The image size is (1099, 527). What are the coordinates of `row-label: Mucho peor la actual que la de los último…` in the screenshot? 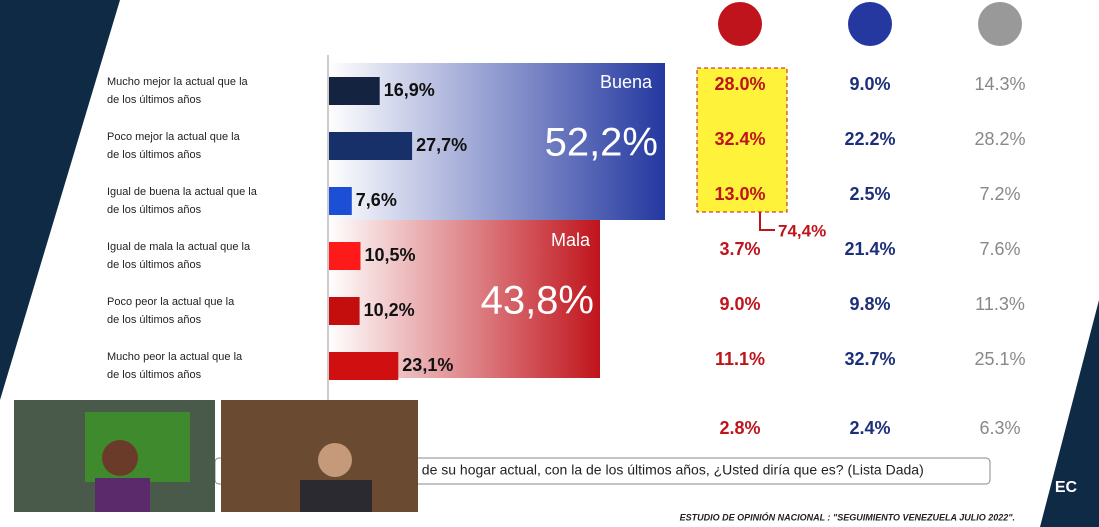 It's located at (175, 366).